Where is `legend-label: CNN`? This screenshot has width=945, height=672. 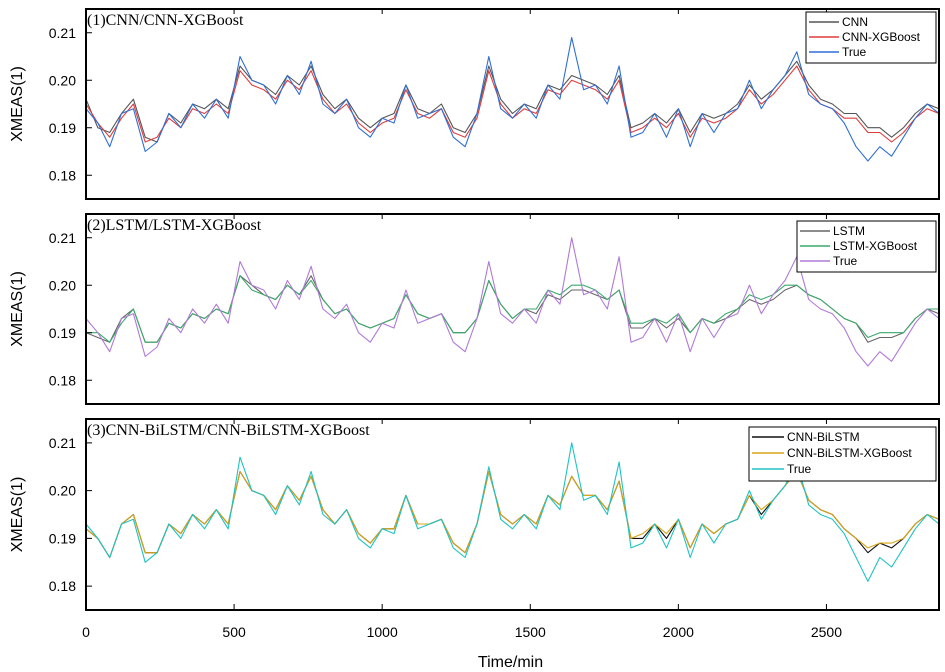 legend-label: CNN is located at coordinates (855, 22).